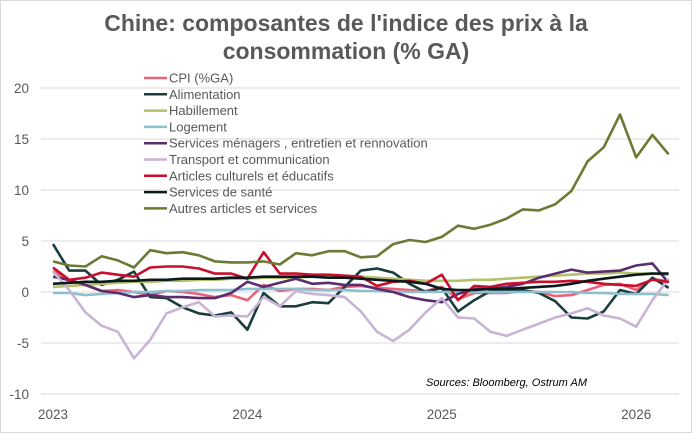 The width and height of the screenshot is (692, 433). Describe the element at coordinates (442, 414) in the screenshot. I see `x-tick-label: 2025` at that location.